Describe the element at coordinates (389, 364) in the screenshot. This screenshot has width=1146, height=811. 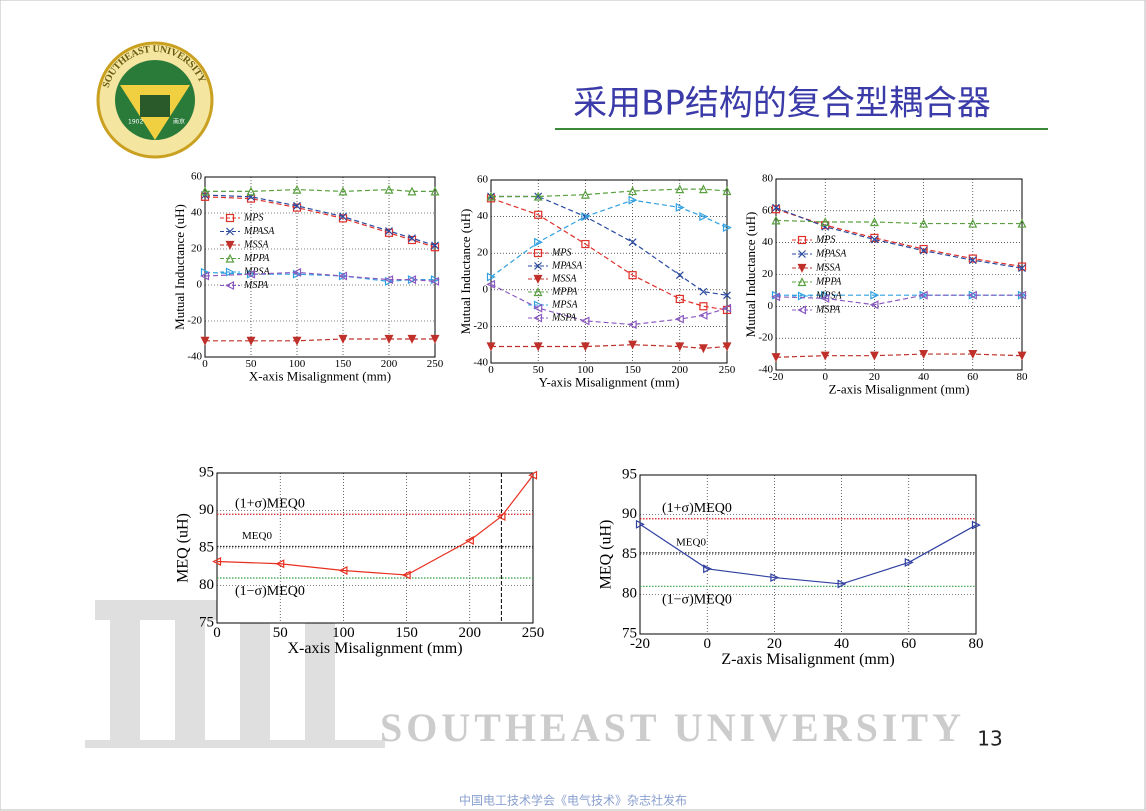
I see `x-tick-label: 200` at that location.